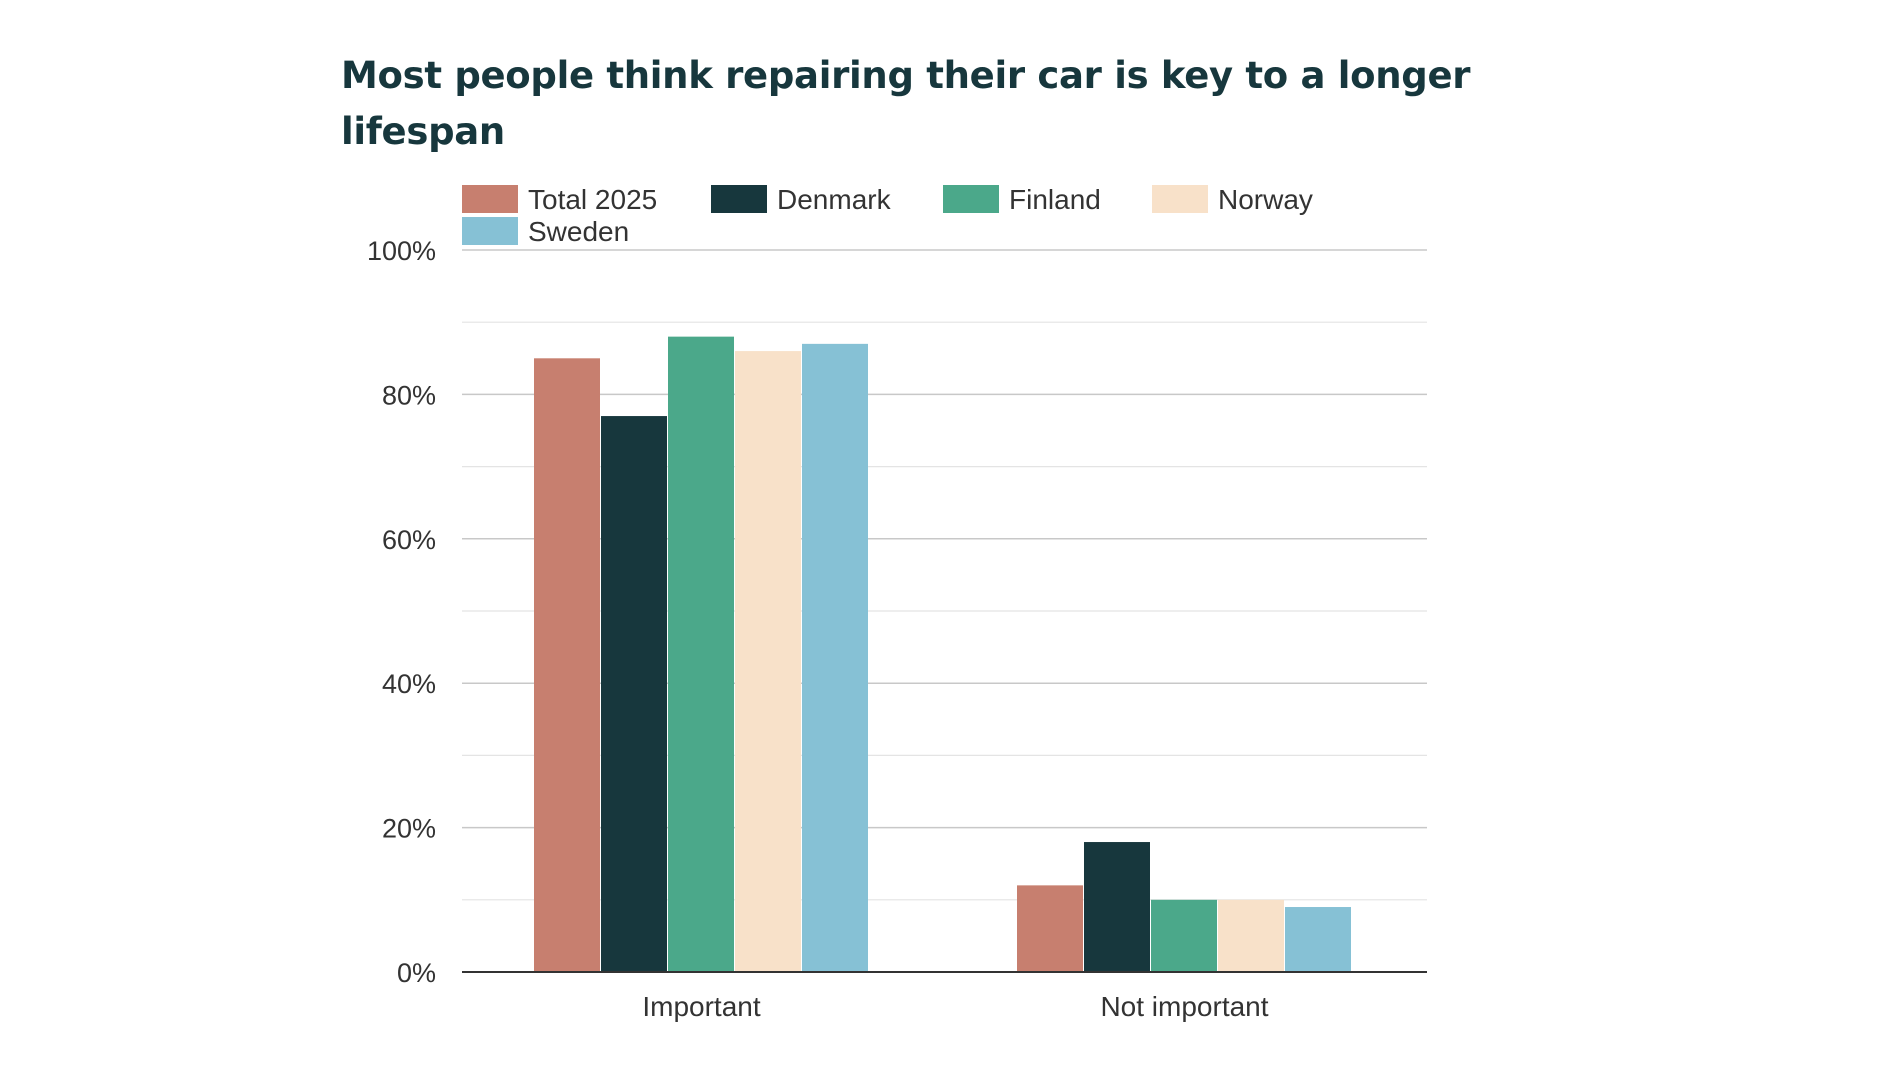 The width and height of the screenshot is (1900, 1068). I want to click on legend-swatch-denmark, so click(739, 199).